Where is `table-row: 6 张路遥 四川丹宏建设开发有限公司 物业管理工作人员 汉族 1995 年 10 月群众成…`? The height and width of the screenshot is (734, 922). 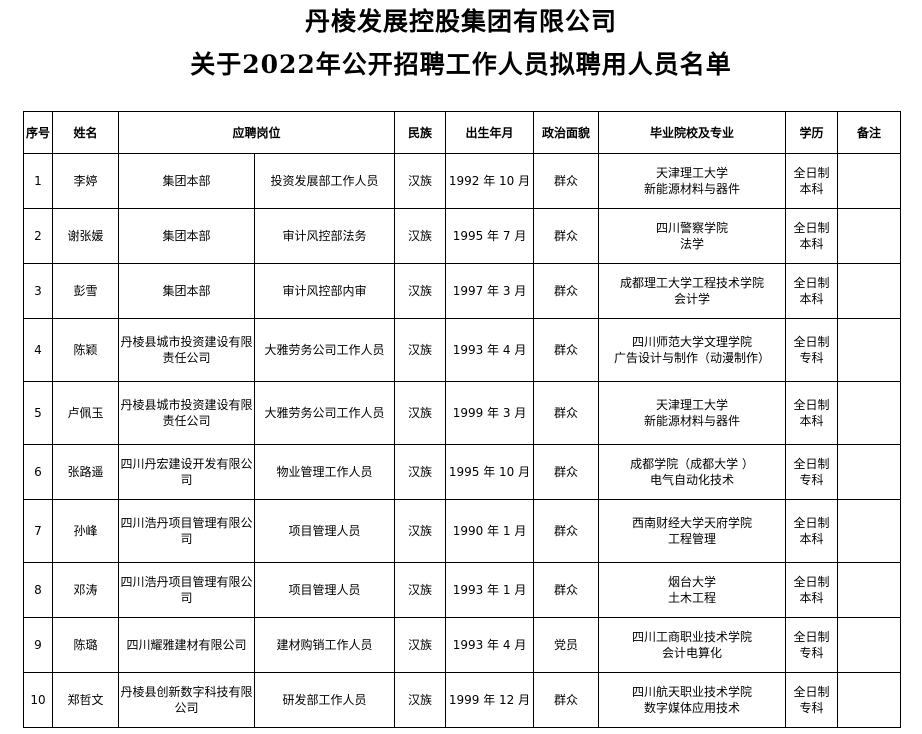
table-row: 6 张路遥 四川丹宏建设开发有限公司 物业管理工作人员 汉族 1995 年 10 月群众成… is located at coordinates (462, 472).